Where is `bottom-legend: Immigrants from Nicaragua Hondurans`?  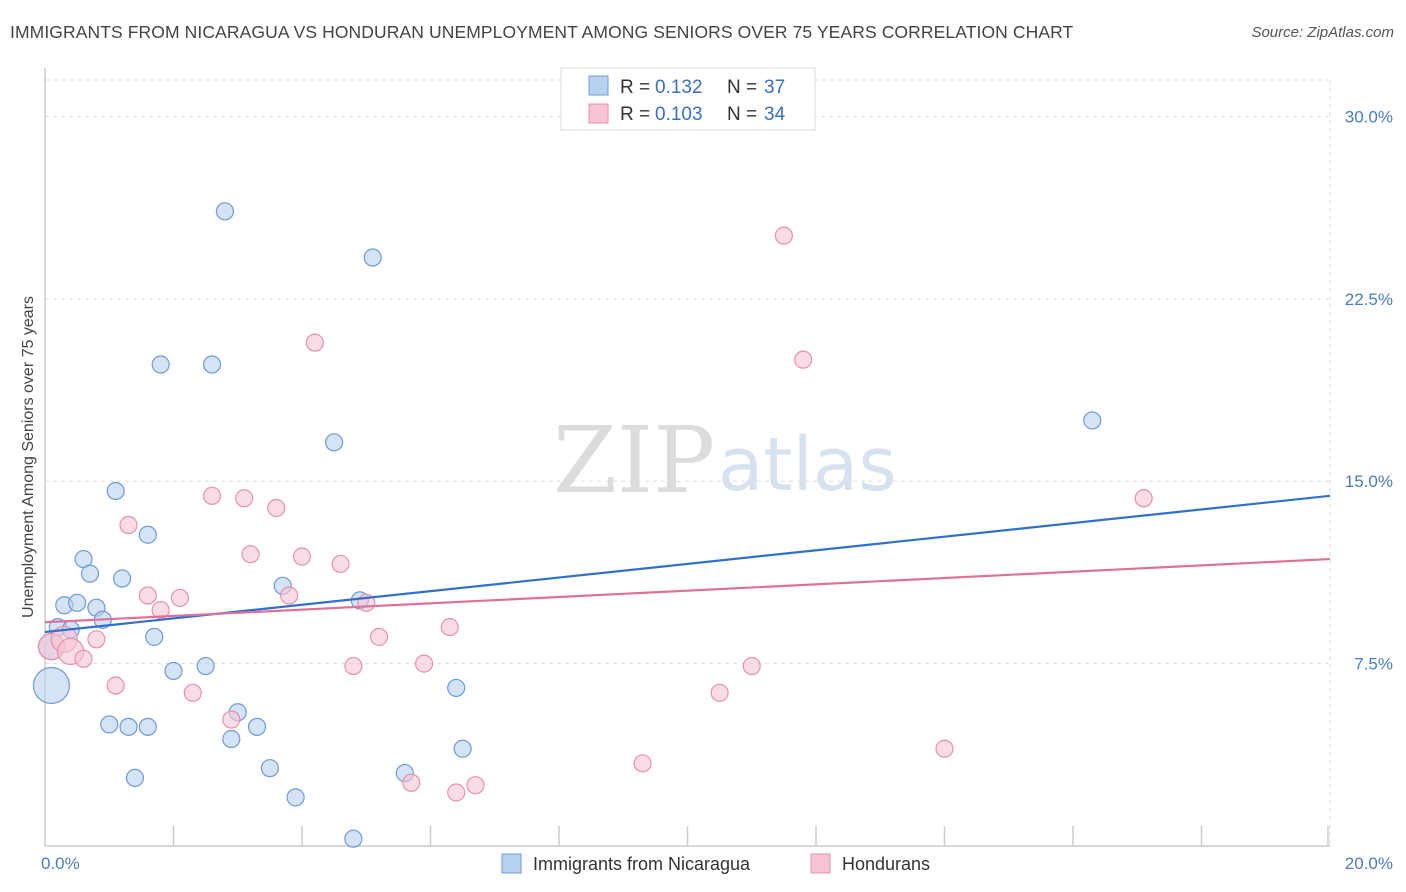 bottom-legend: Immigrants from Nicaragua Hondurans is located at coordinates (715, 863).